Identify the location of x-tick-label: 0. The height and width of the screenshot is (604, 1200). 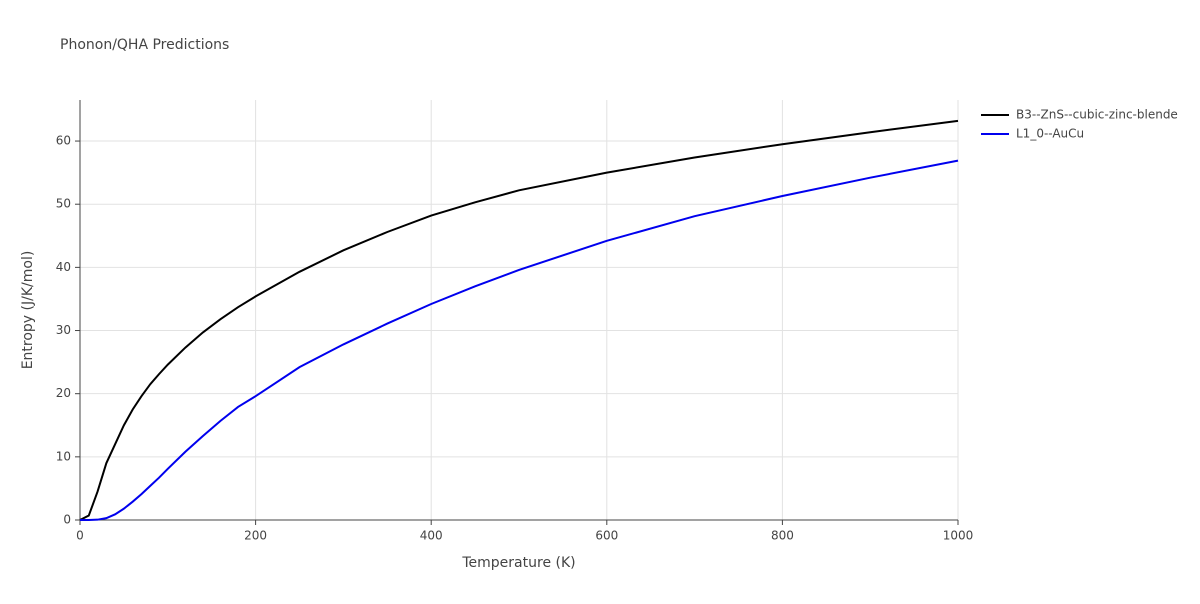
(80, 536).